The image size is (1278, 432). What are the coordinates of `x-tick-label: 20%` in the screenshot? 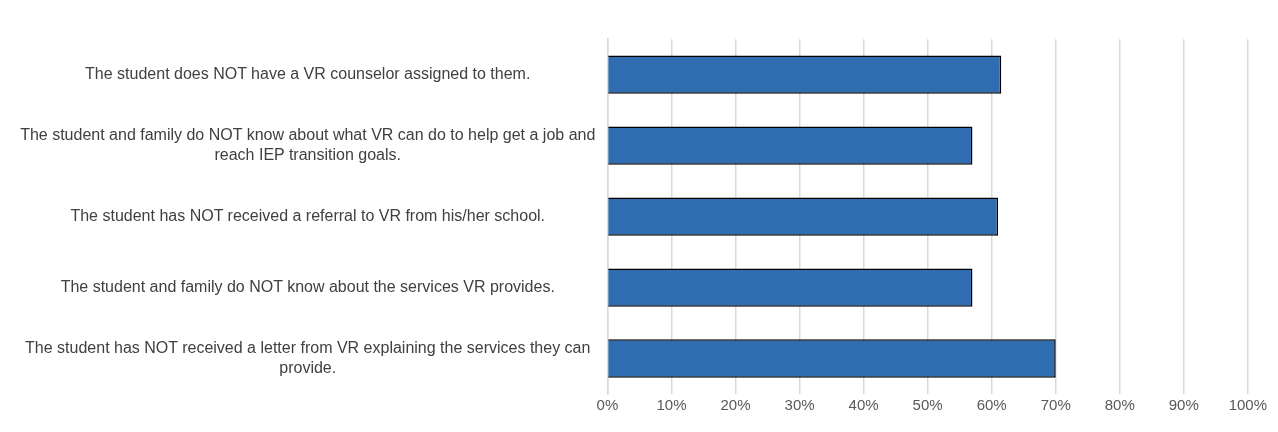 It's located at (735, 405).